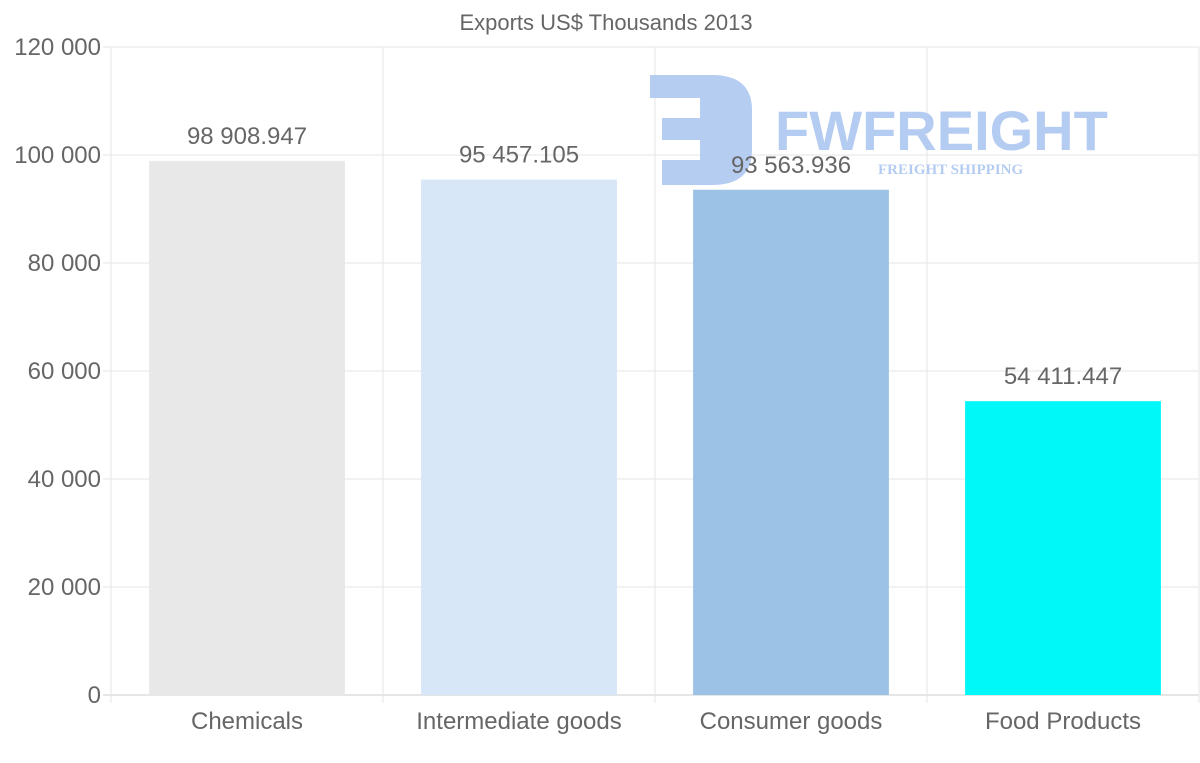  What do you see at coordinates (1063, 548) in the screenshot?
I see `bar-food-products` at bounding box center [1063, 548].